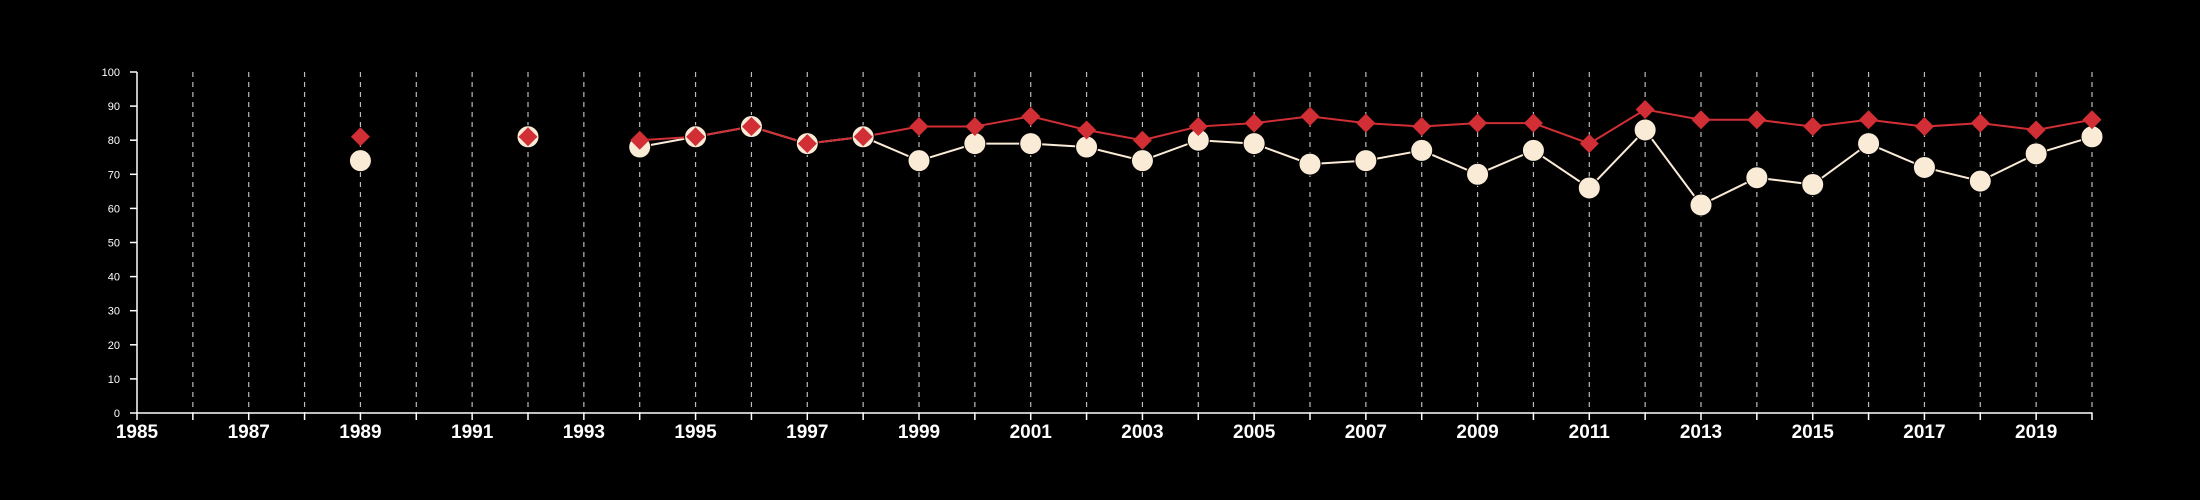  I want to click on point-diamond-2004, so click(1198, 127).